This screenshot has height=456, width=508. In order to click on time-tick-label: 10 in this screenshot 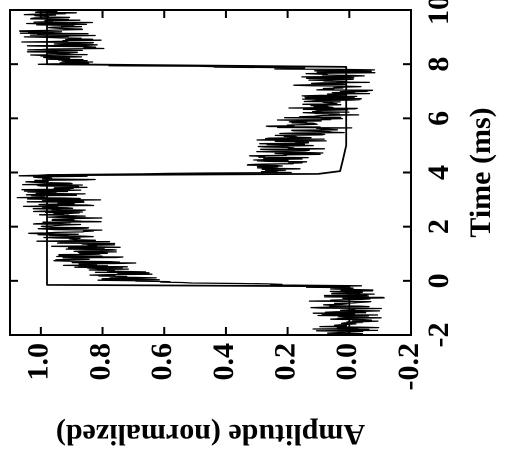, I will do `click(438, 12)`.